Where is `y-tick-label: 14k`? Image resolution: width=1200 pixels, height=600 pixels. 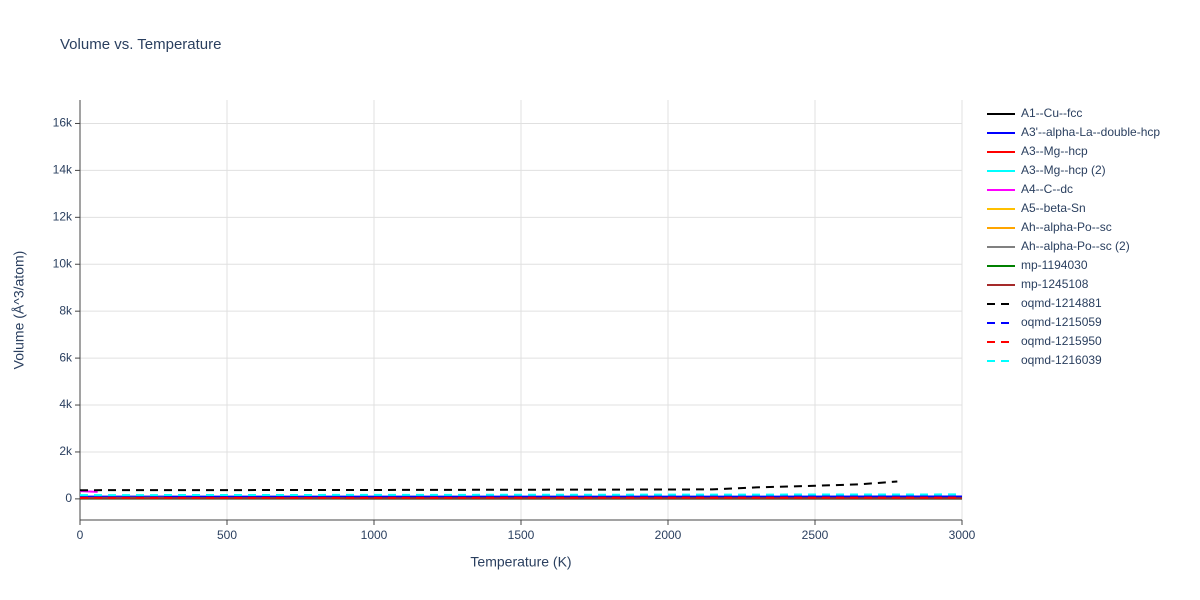
y-tick-label: 14k is located at coordinates (63, 170).